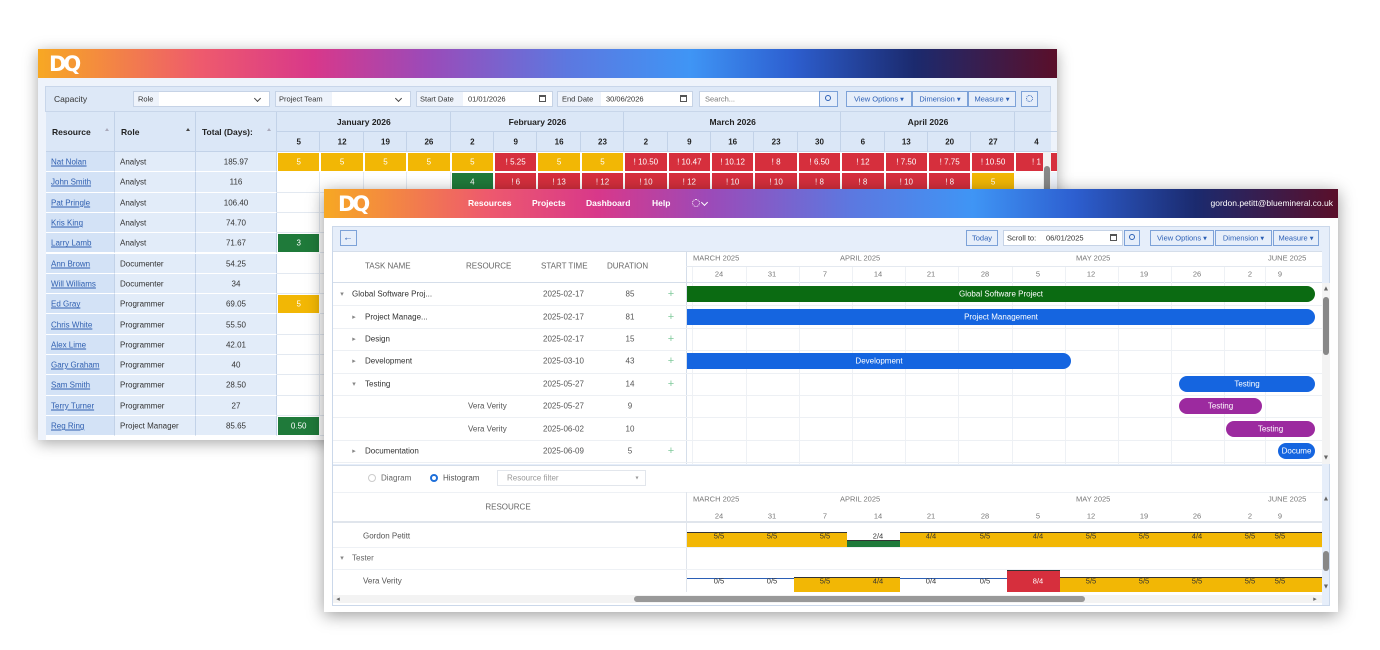 The image size is (1380, 650). Describe the element at coordinates (372, 478) in the screenshot. I see `diagram-radio` at that location.